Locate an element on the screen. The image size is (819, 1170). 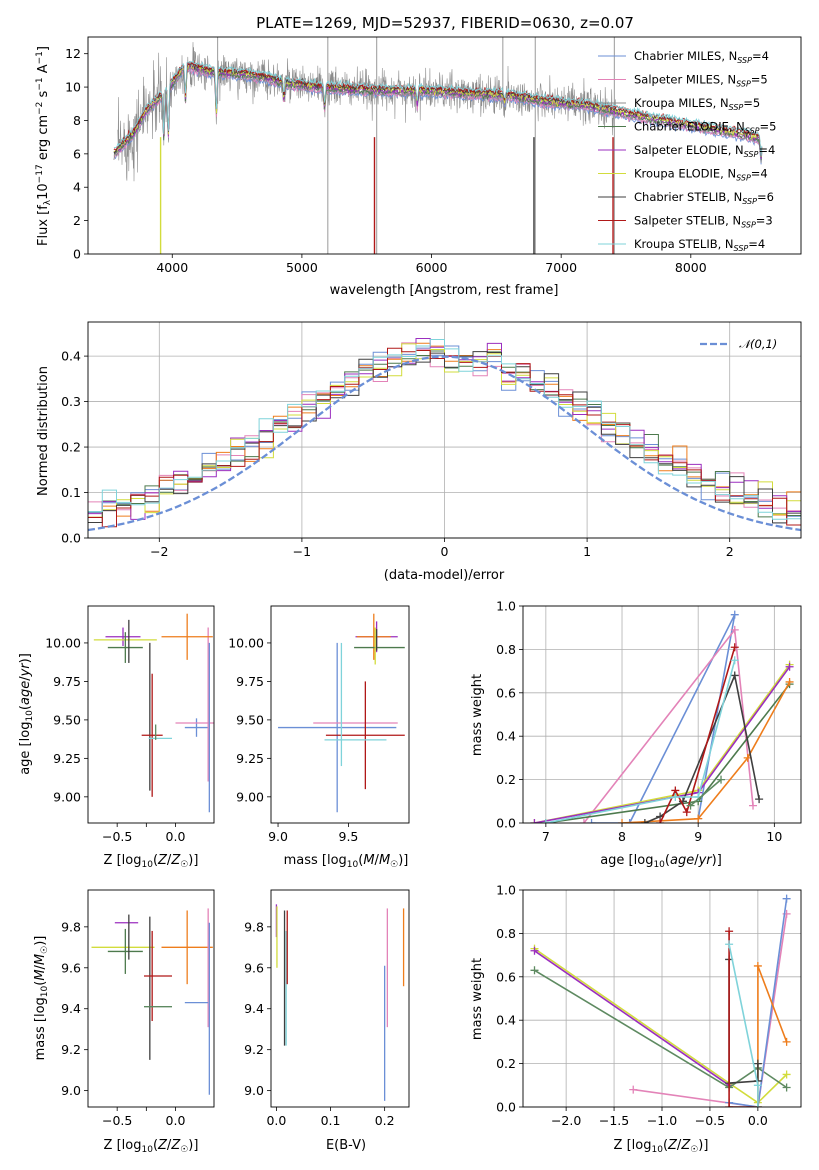
y-tick-label: 9.8 is located at coordinates (71, 926).